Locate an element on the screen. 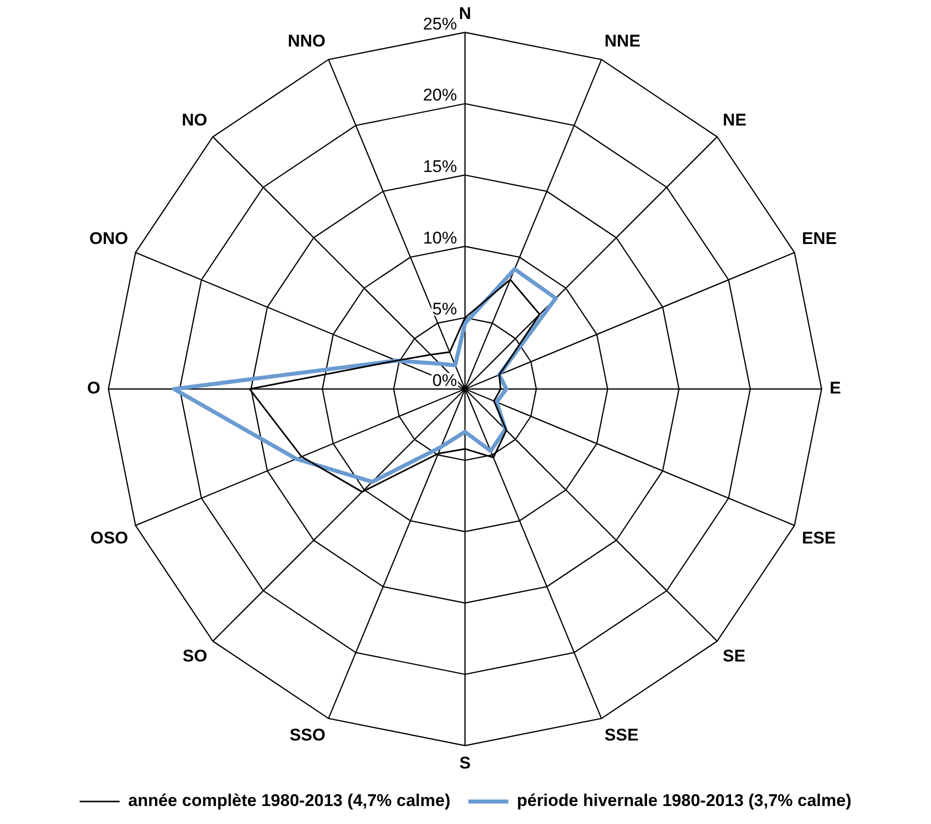  spoke-label: N is located at coordinates (465, 13).